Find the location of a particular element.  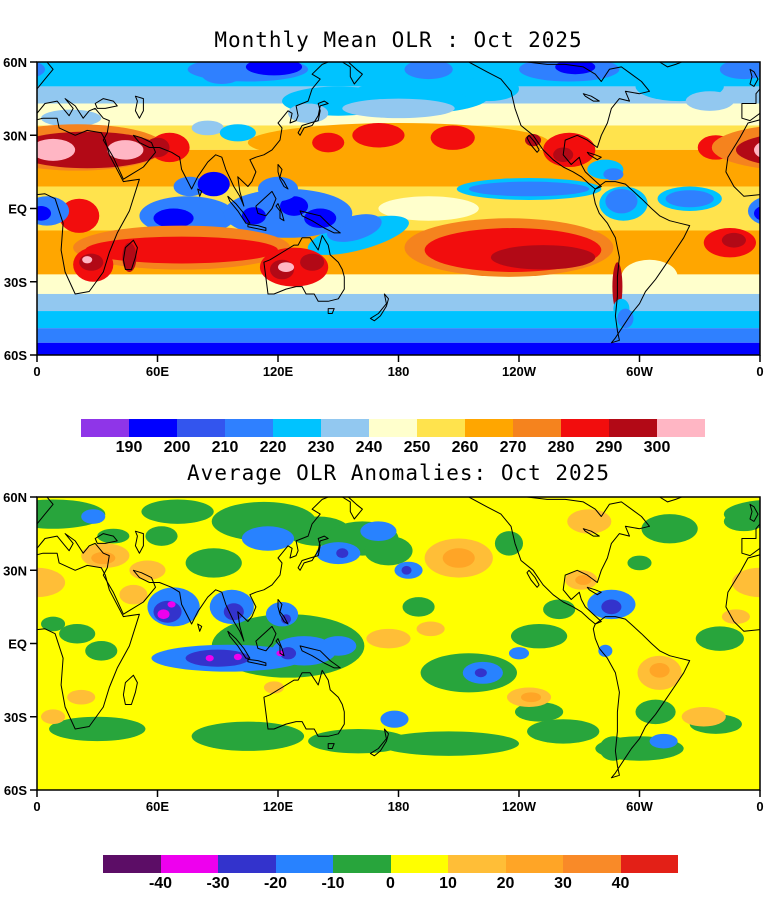

colorbar-tick-label: 10 is located at coordinates (448, 883).